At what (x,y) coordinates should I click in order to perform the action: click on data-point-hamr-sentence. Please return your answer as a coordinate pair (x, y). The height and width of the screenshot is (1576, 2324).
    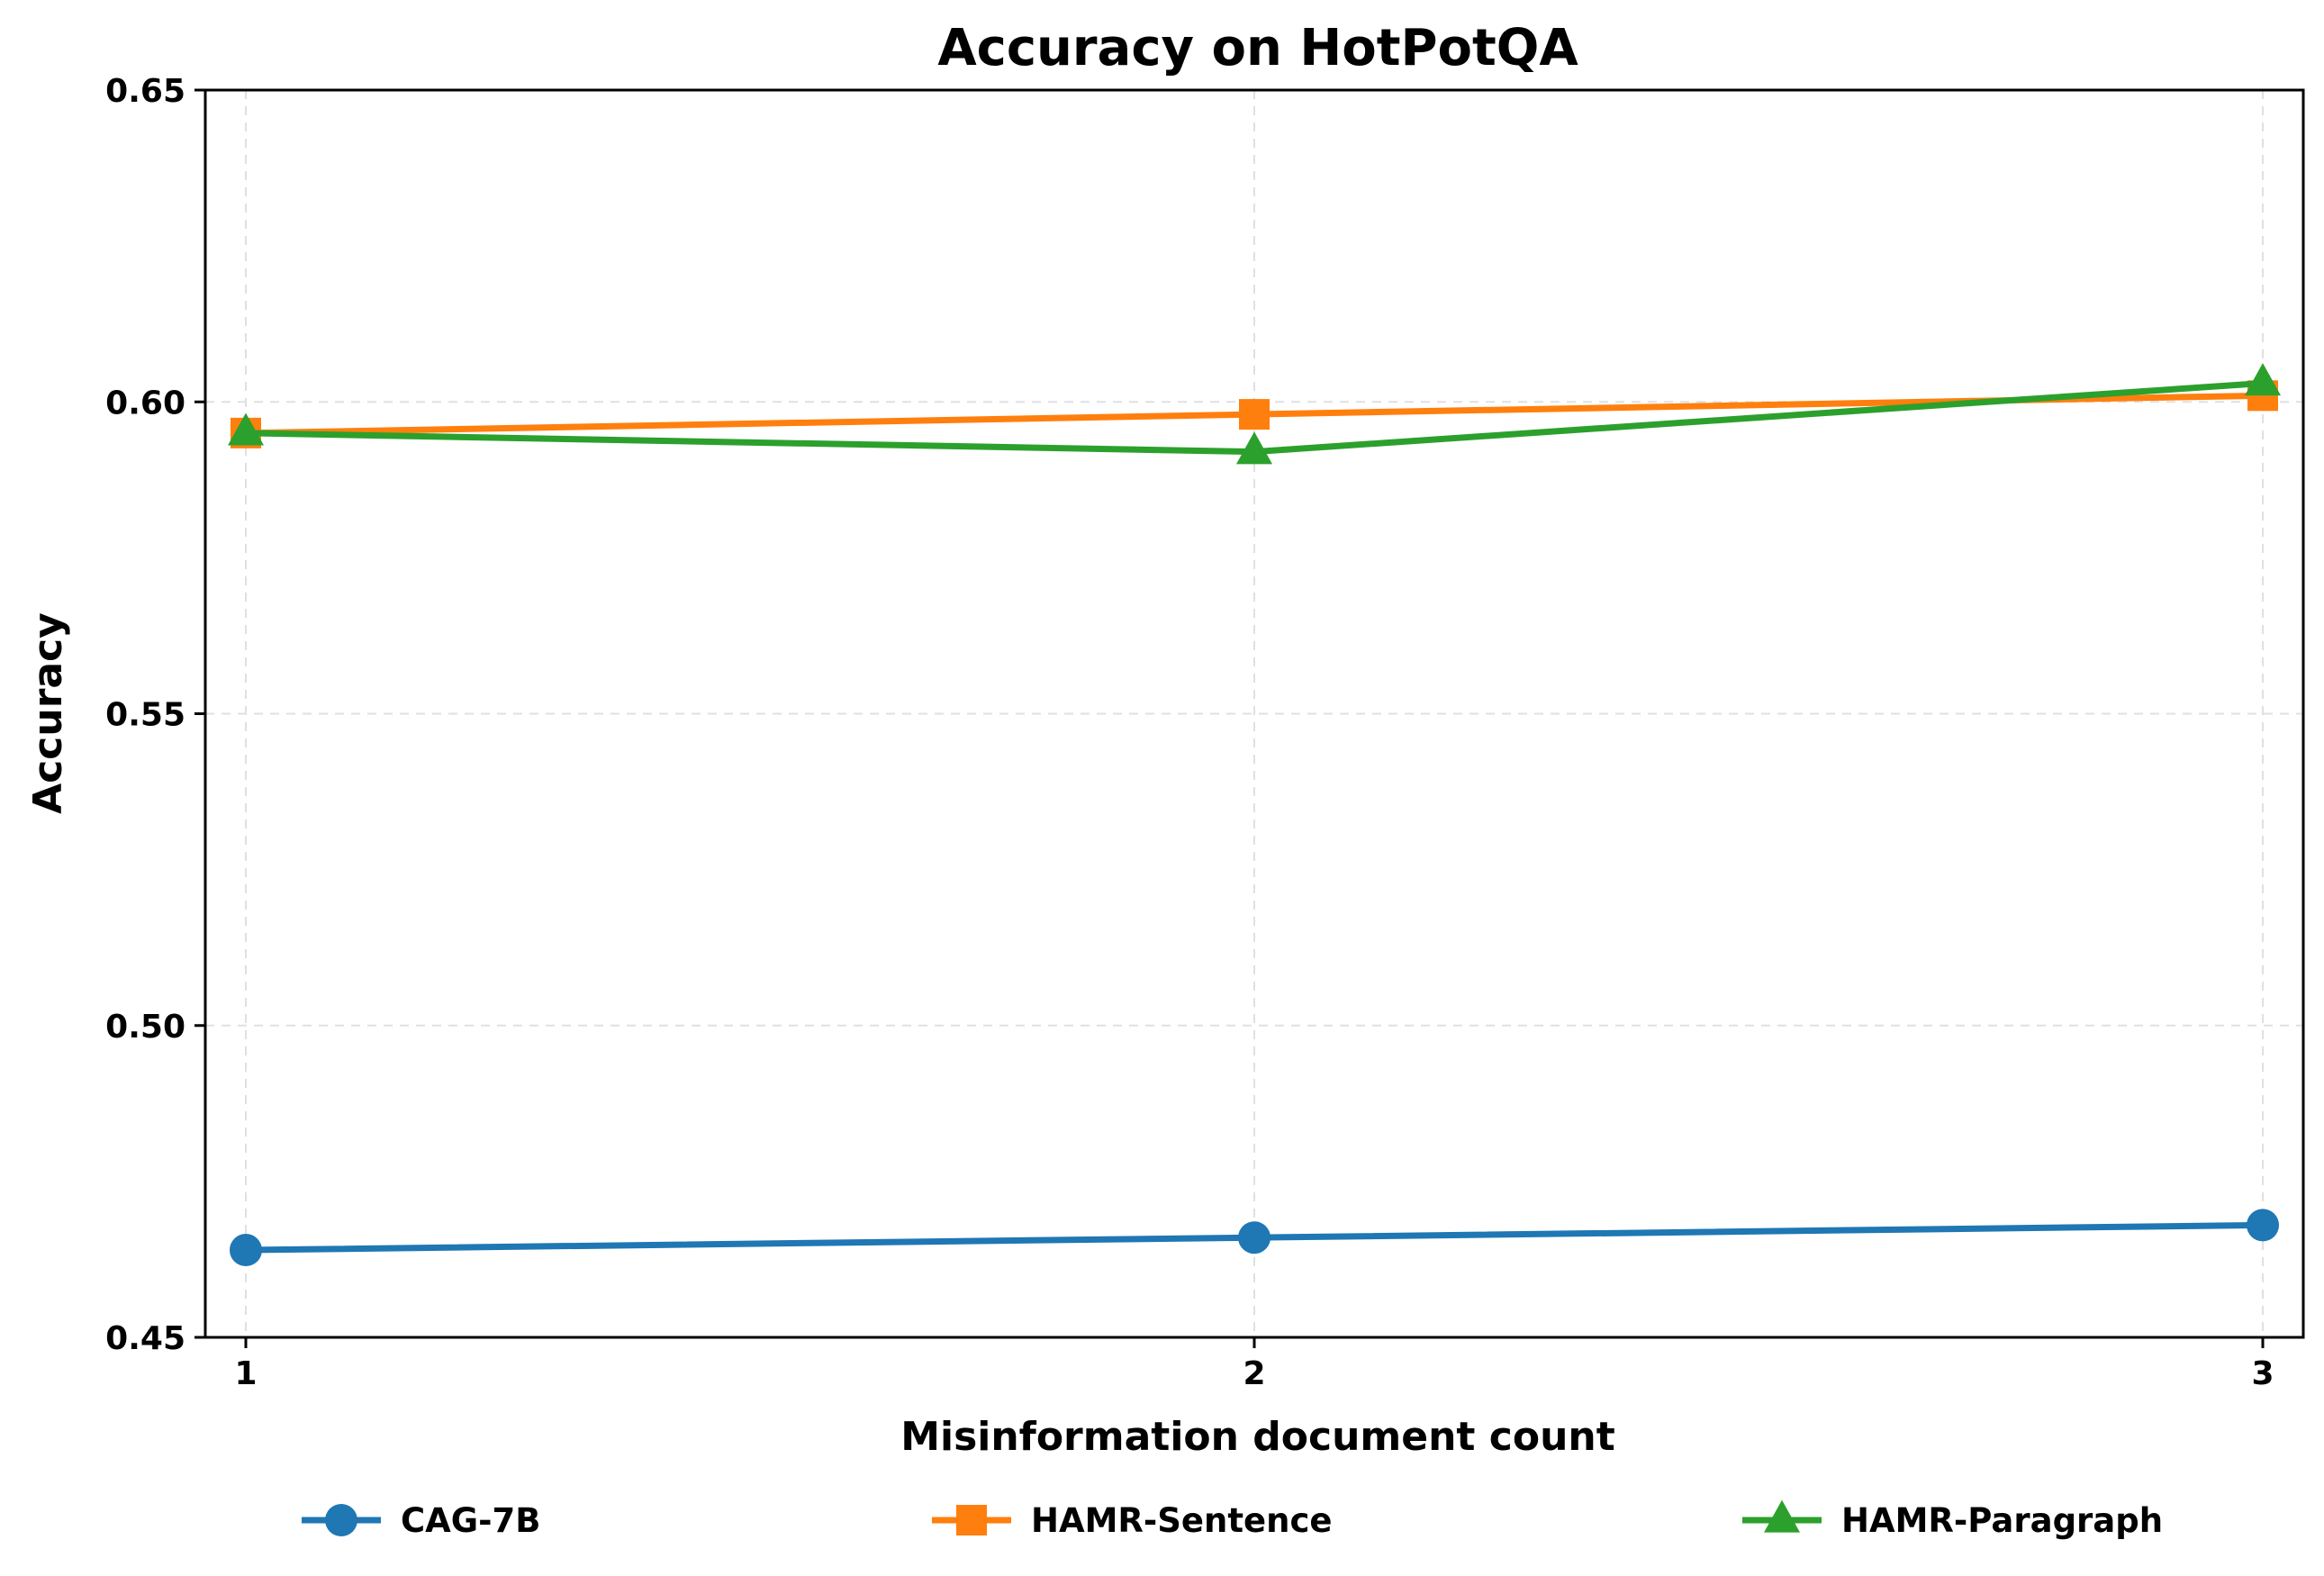
    Looking at the image, I should click on (1254, 415).